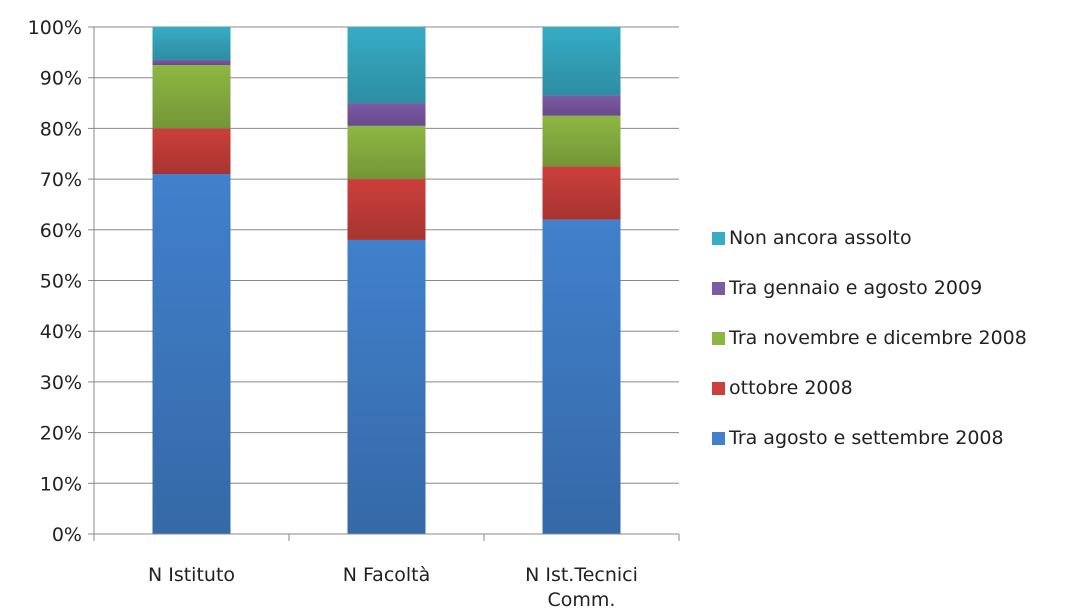  What do you see at coordinates (67, 535) in the screenshot?
I see `y-tick-label: 0%` at bounding box center [67, 535].